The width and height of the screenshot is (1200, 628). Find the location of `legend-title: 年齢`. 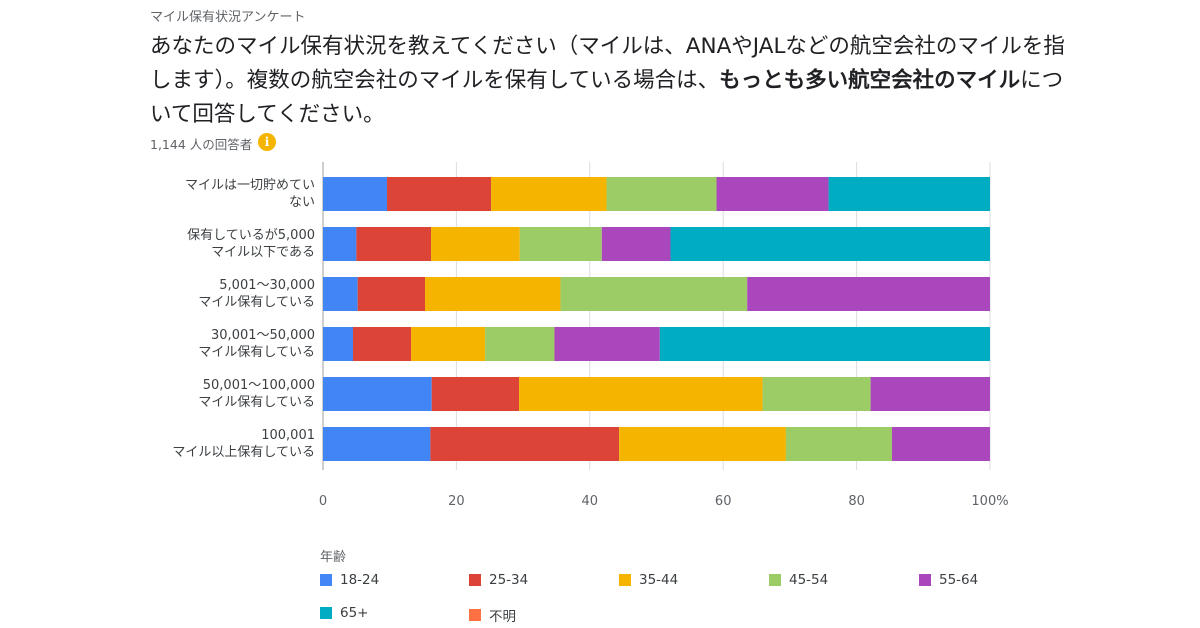

legend-title: 年齢 is located at coordinates (333, 557).